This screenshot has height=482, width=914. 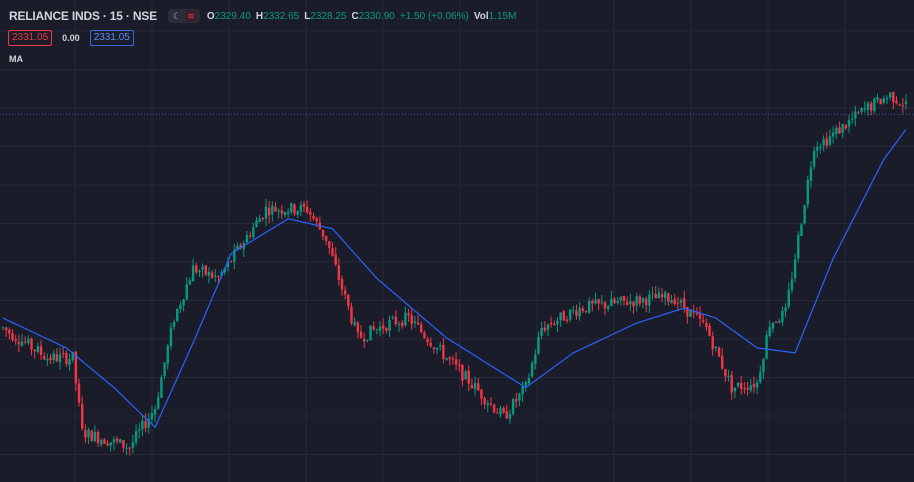 I want to click on wave-icon: ≋, so click(x=190, y=16).